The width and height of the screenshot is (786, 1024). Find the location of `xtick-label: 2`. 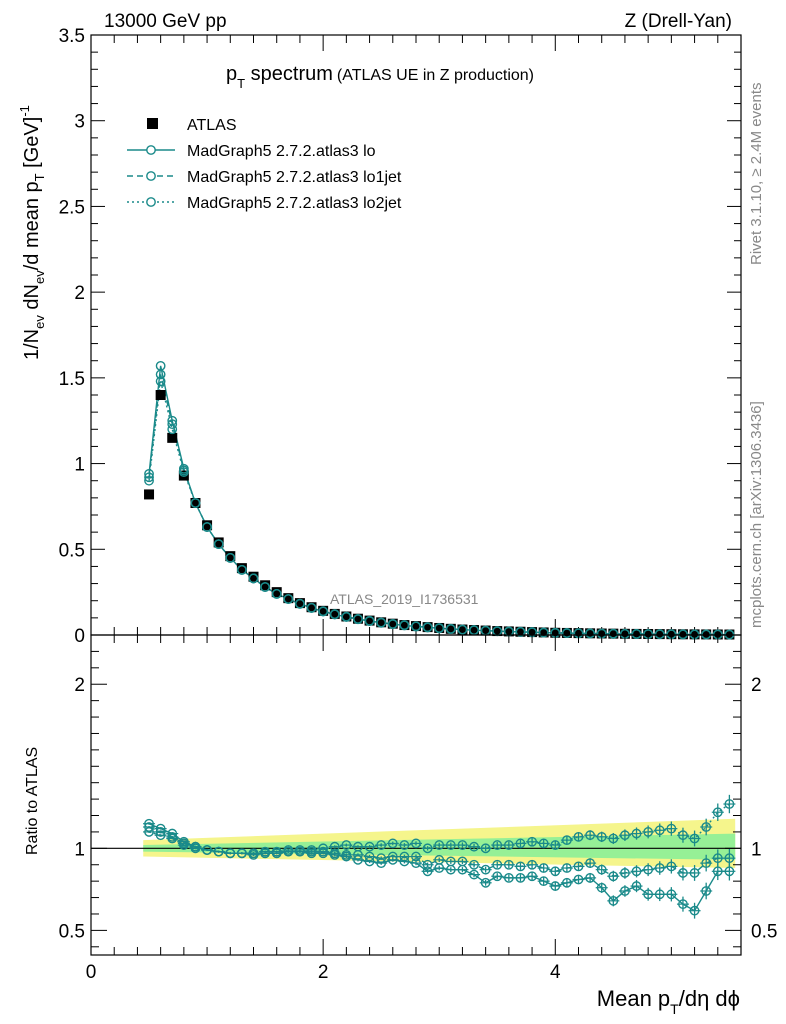

xtick-label: 2 is located at coordinates (323, 972).